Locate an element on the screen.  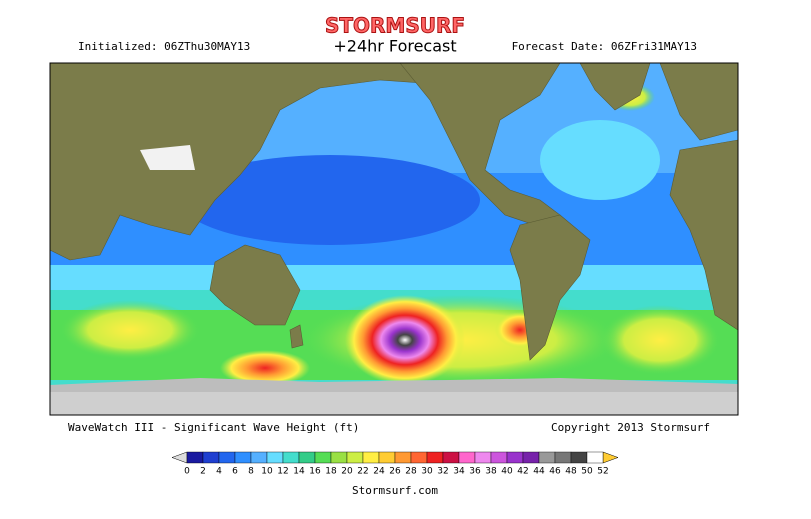
initialized: Initialized: 06ZThu30MAY13 is located at coordinates (164, 46).